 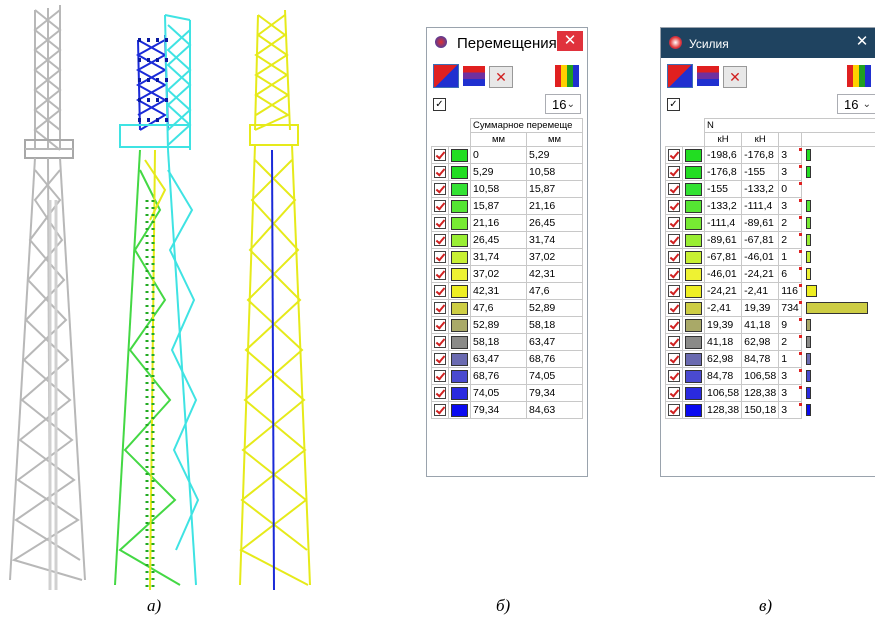 What do you see at coordinates (770, 342) in the screenshot?
I see `table-row: 41,18 62,98 2` at bounding box center [770, 342].